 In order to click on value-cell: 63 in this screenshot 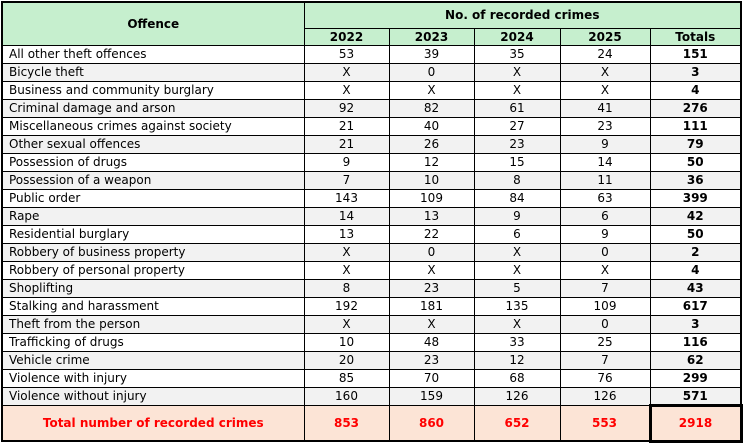, I will do `click(605, 198)`.